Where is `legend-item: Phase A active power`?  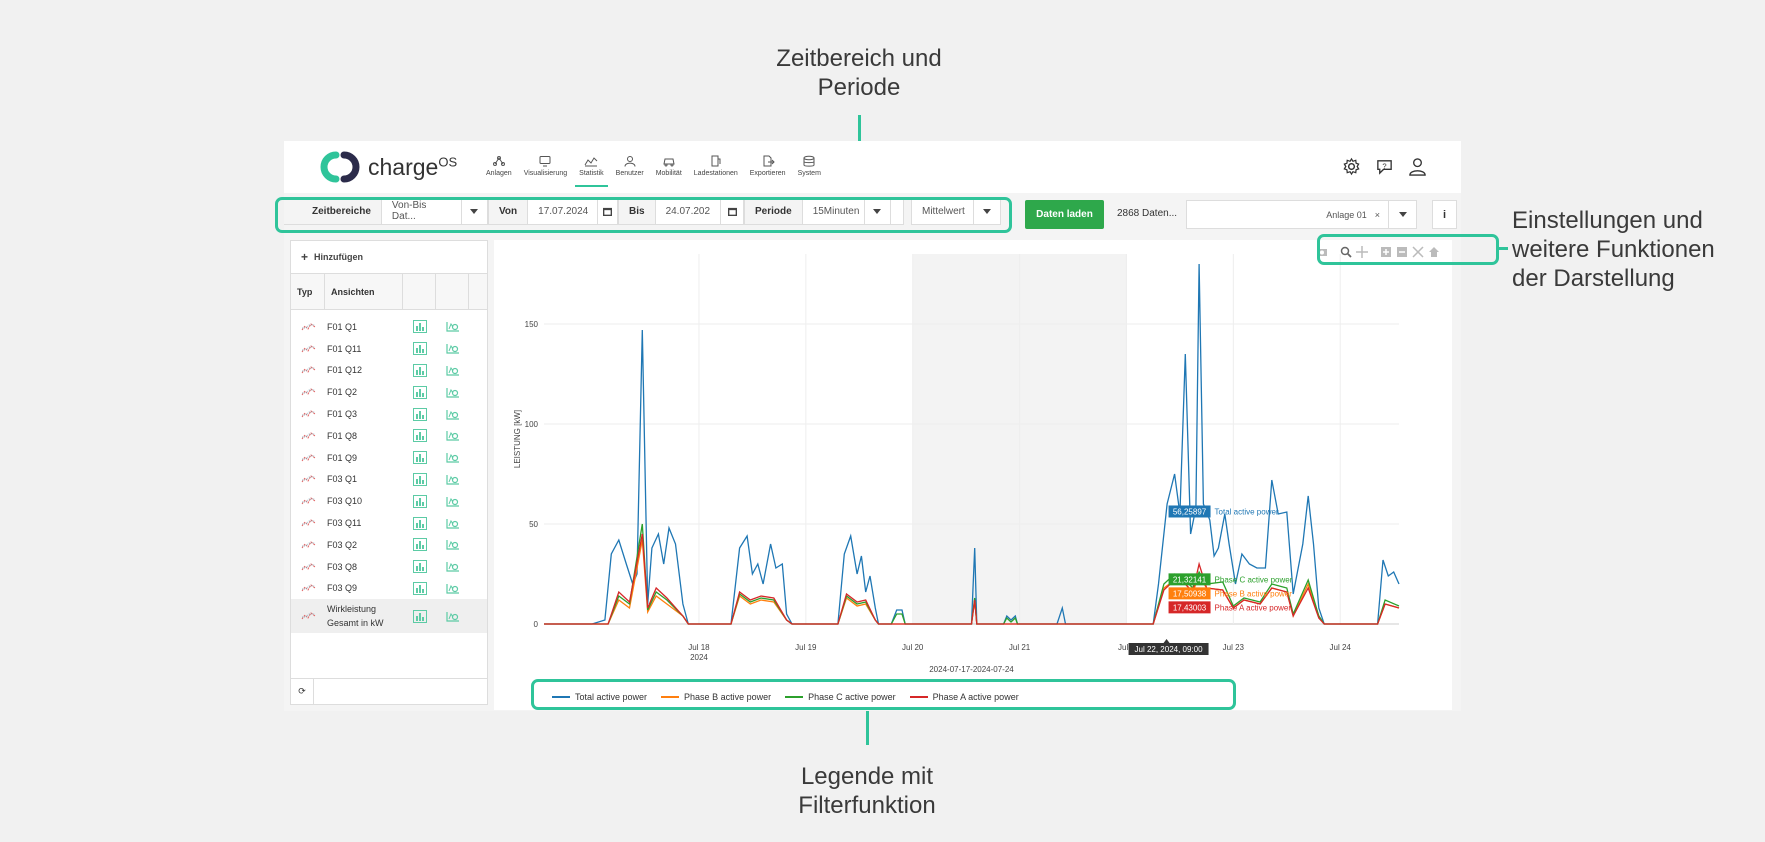 legend-item: Phase A active power is located at coordinates (964, 697).